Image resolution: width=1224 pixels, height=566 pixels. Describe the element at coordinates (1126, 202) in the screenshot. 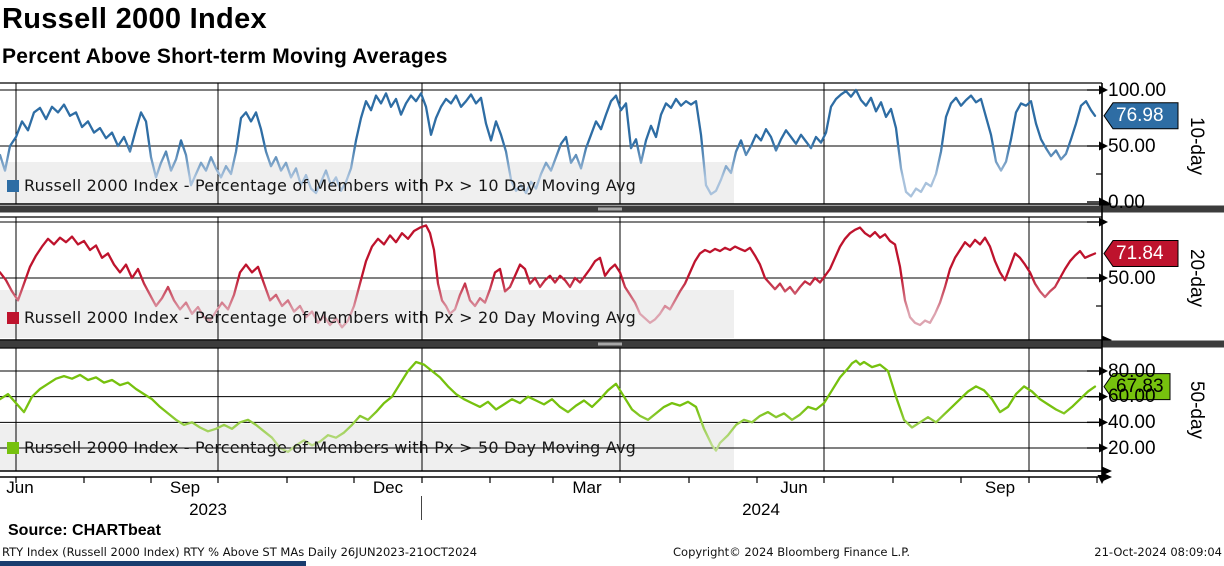

I see `y-tick-label: 0.00` at that location.